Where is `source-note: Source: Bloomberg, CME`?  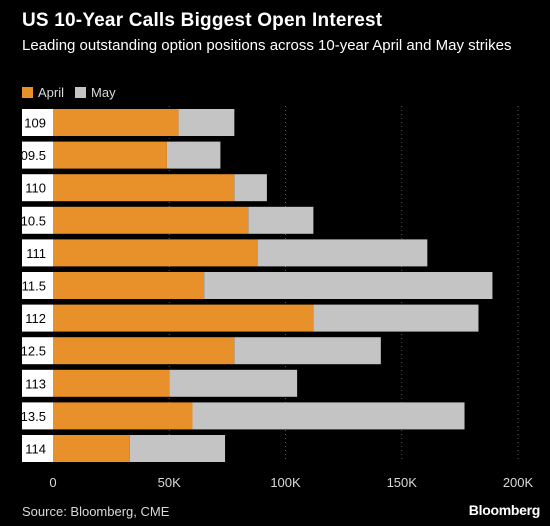 source-note: Source: Bloomberg, CME is located at coordinates (96, 511).